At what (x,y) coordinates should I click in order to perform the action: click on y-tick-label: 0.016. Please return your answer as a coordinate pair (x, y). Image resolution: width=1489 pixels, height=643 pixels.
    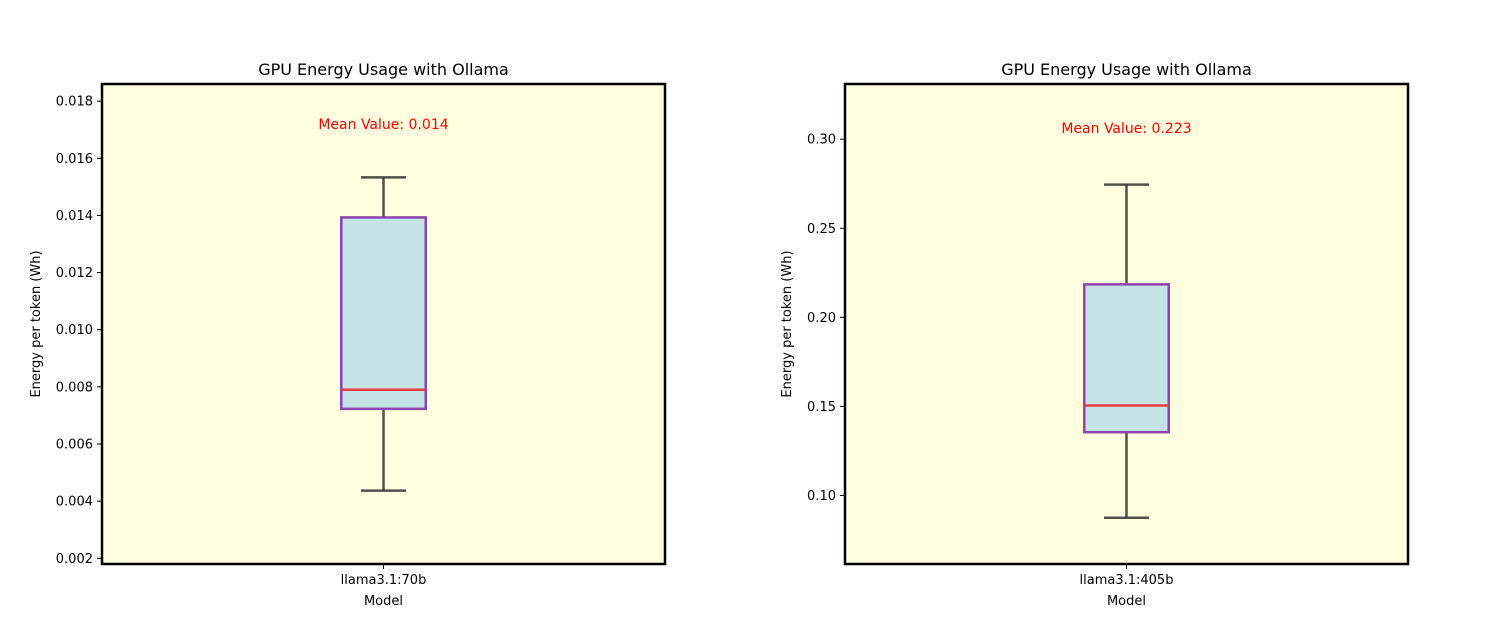
    Looking at the image, I should click on (74, 159).